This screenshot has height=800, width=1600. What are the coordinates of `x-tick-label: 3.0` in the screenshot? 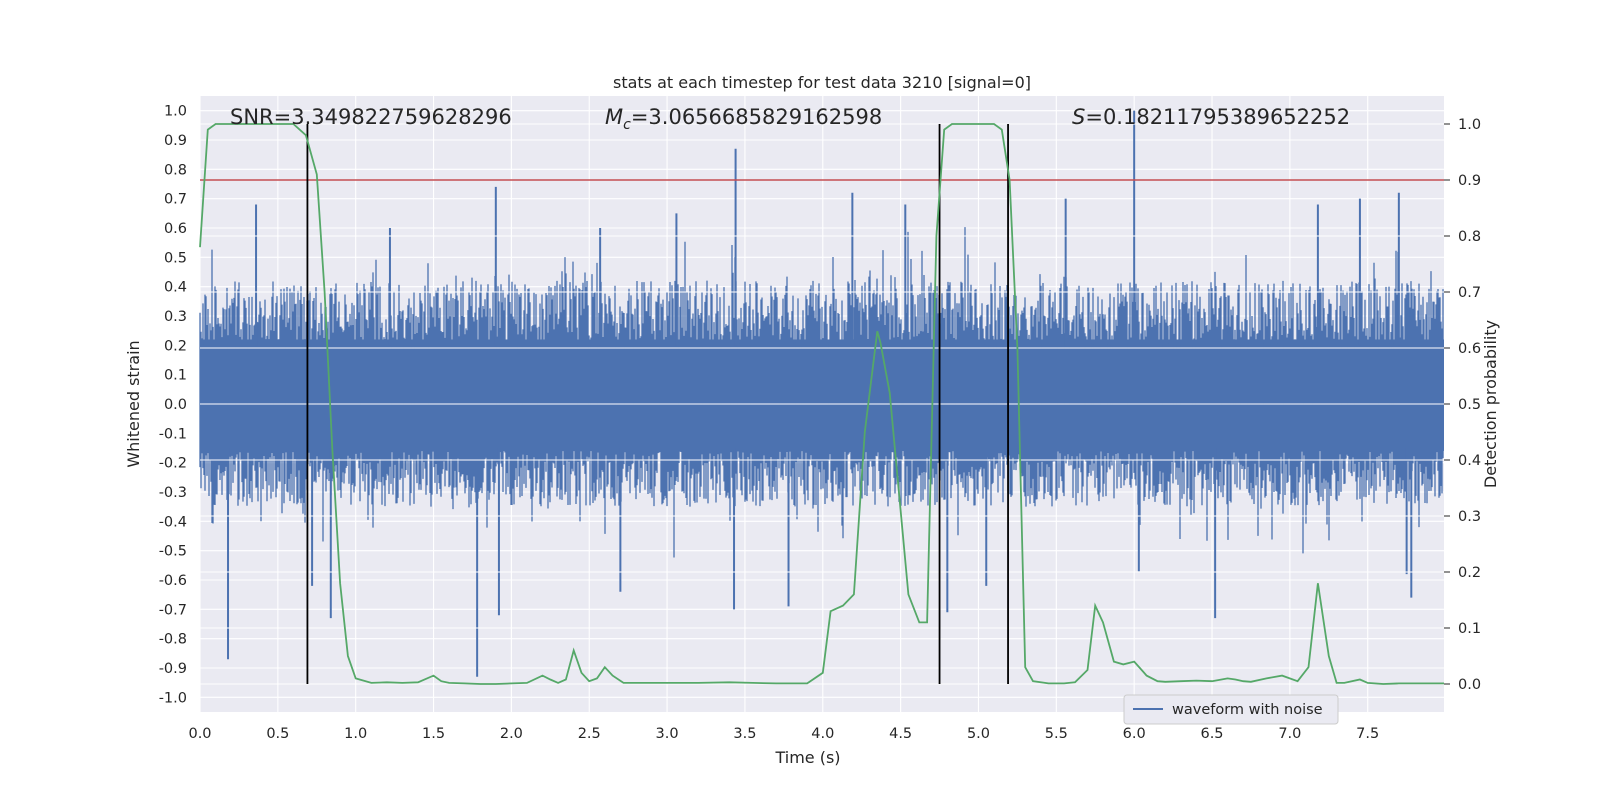 It's located at (667, 734).